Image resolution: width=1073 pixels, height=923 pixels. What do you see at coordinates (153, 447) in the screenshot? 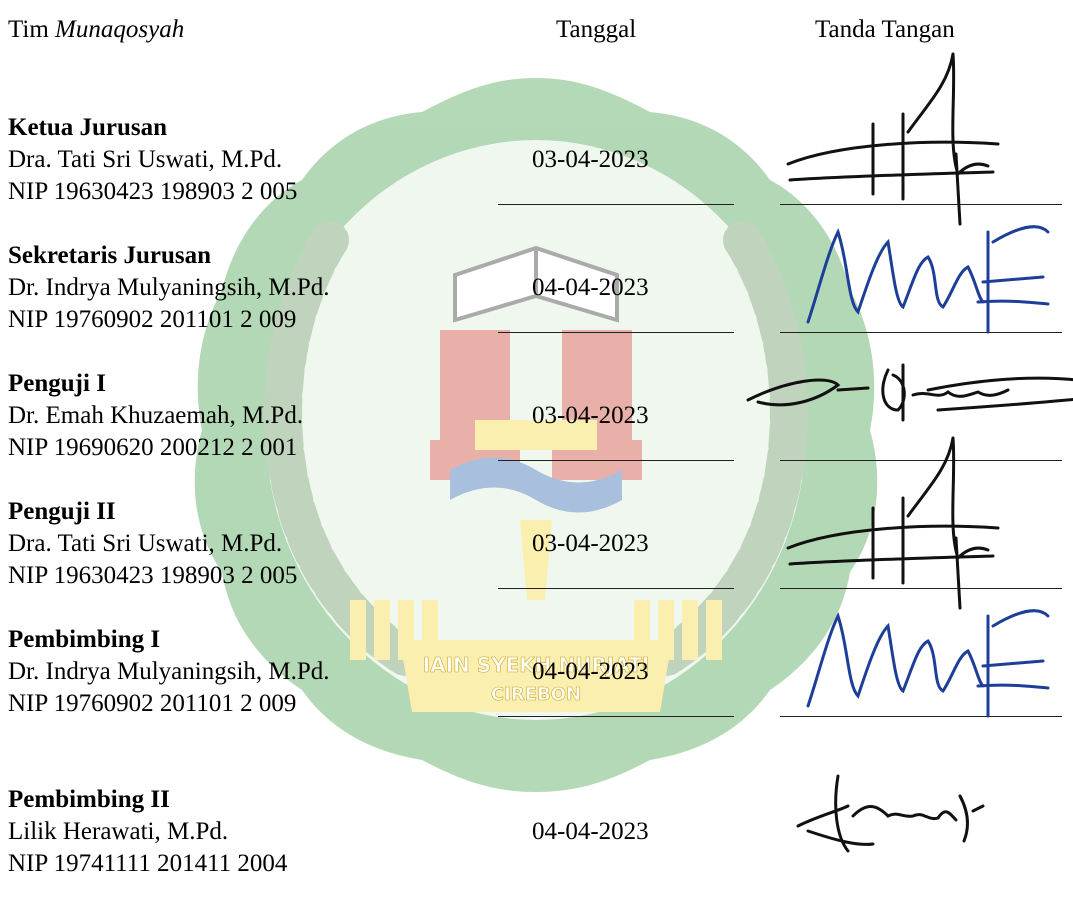
I see `signatory-nip: NIP 19690620 200212 2 001` at bounding box center [153, 447].